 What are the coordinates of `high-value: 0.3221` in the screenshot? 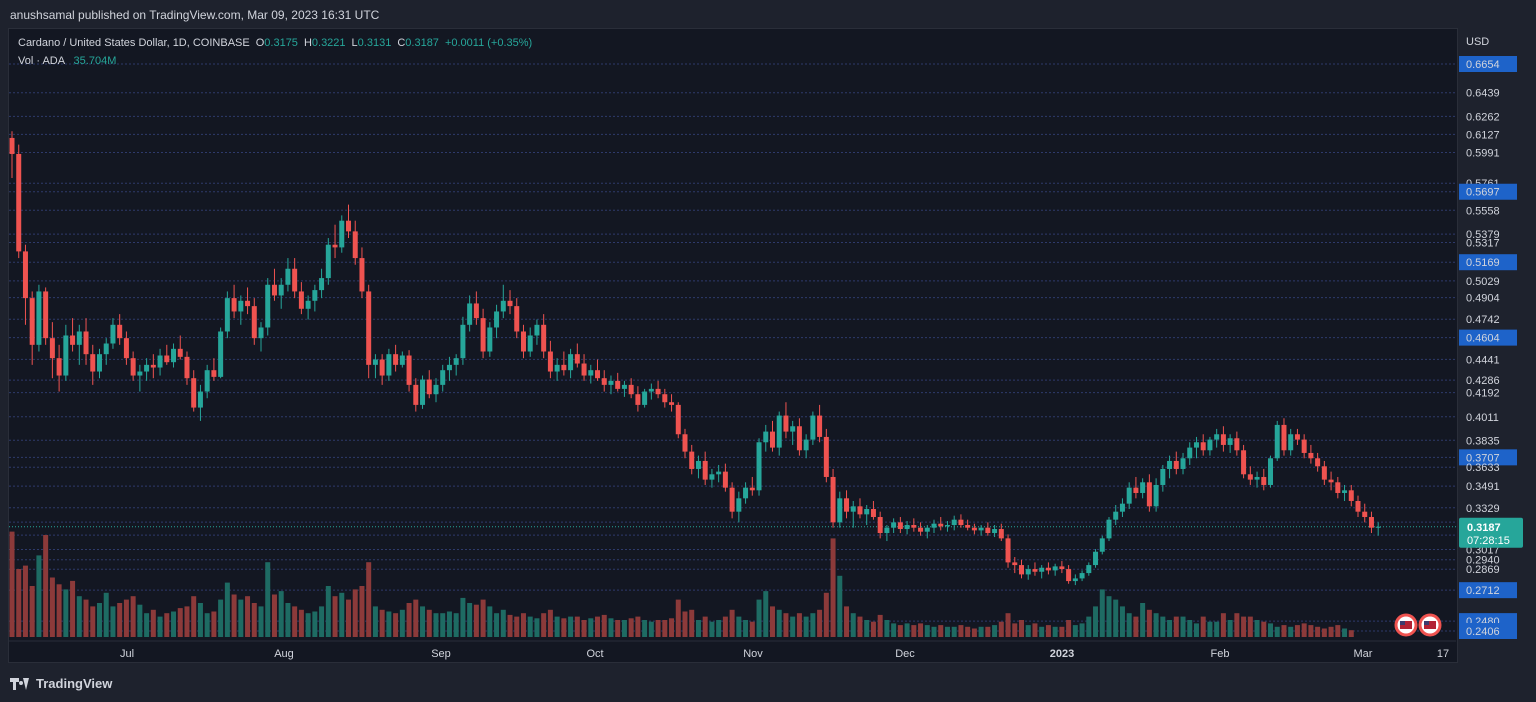 It's located at (328, 43).